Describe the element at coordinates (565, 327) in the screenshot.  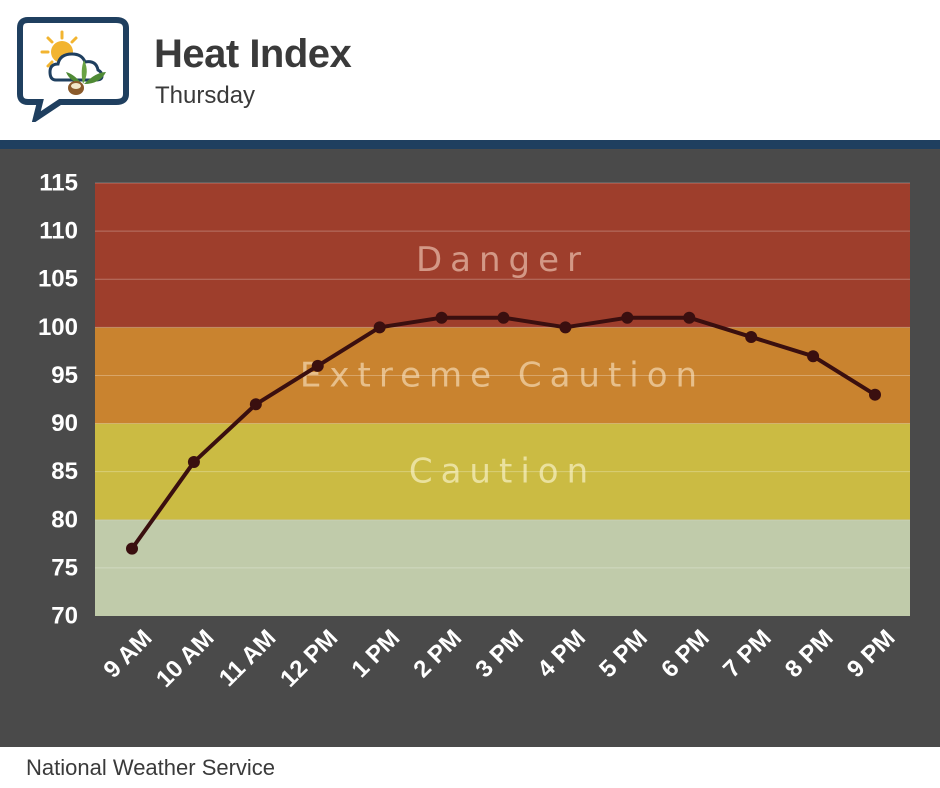
I see `data-point-4-pm` at that location.